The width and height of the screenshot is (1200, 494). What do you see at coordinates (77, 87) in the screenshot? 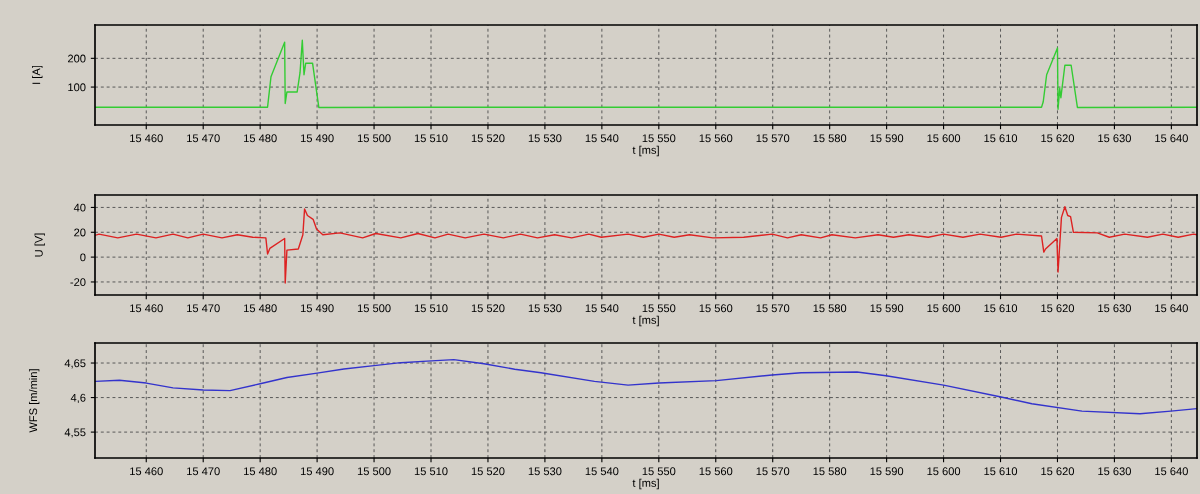
I see `y-tick-label: 100` at bounding box center [77, 87].